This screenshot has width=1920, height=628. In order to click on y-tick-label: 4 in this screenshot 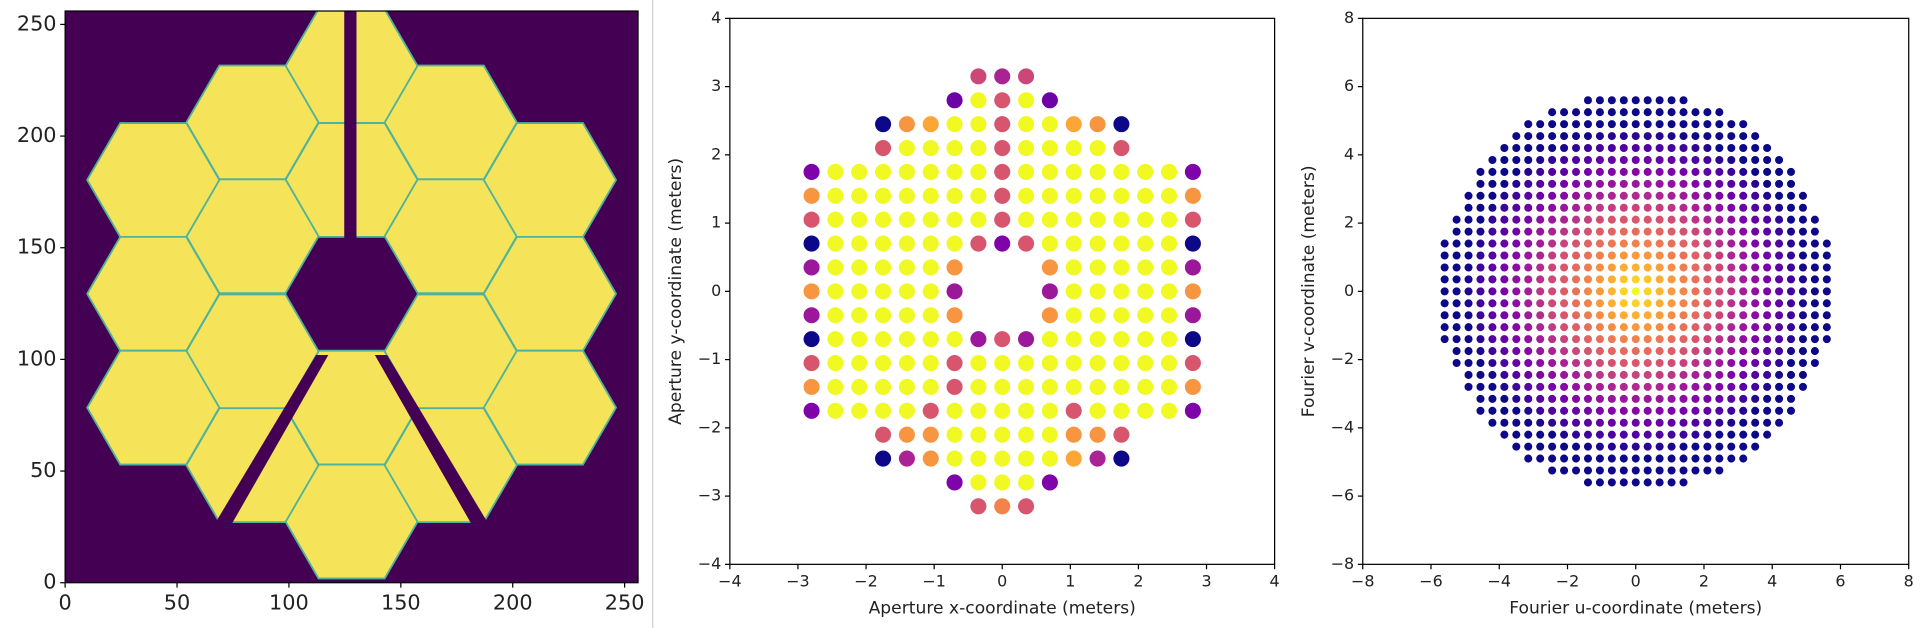, I will do `click(716, 17)`.